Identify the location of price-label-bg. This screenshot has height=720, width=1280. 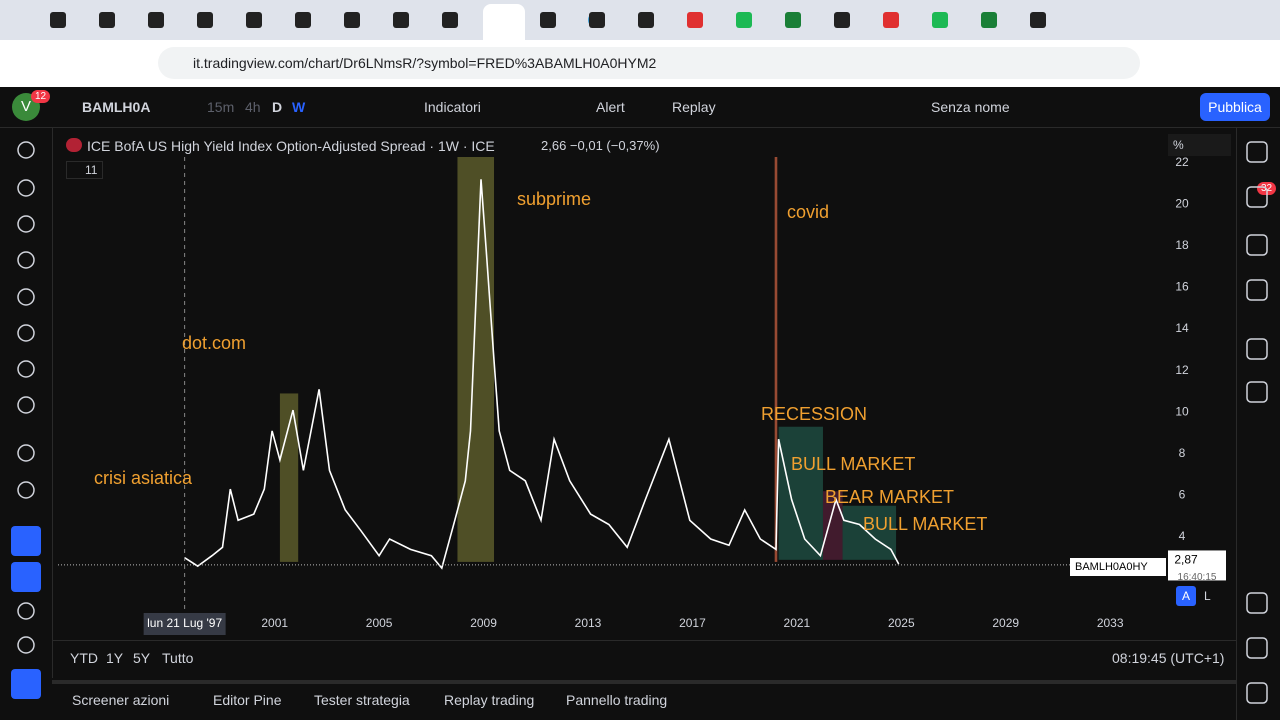
(1197, 565).